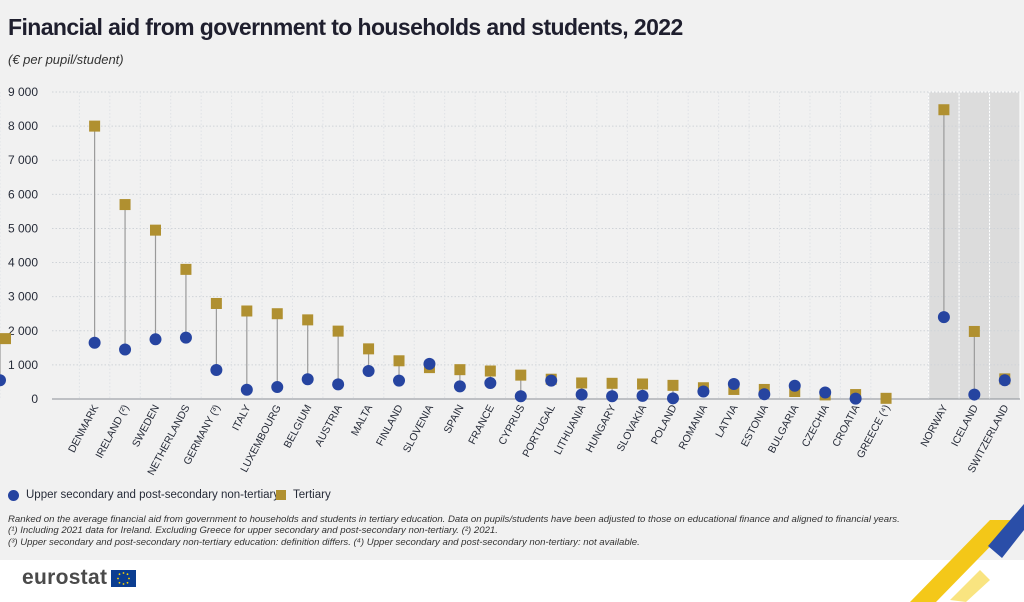 The height and width of the screenshot is (602, 1024). I want to click on x-tick-label: SLOVAKIA, so click(632, 428).